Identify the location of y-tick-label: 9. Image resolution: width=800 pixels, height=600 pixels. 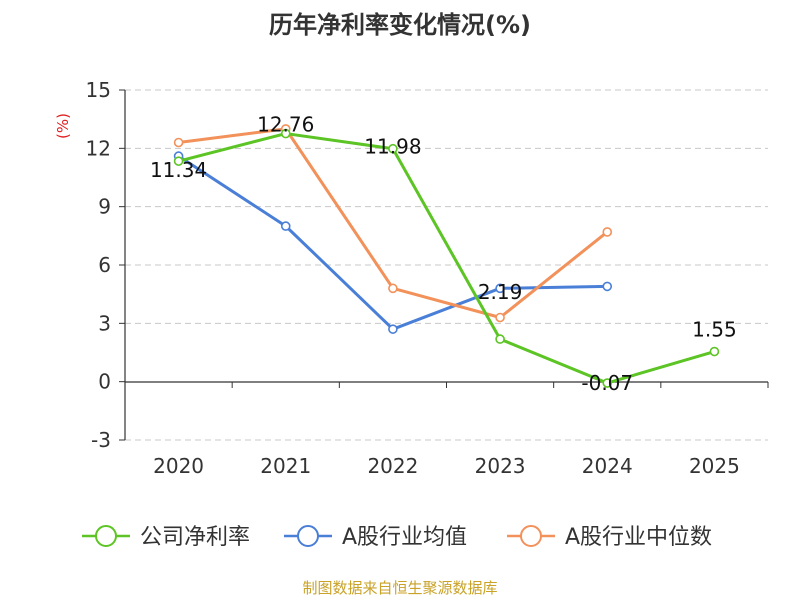
(104, 207).